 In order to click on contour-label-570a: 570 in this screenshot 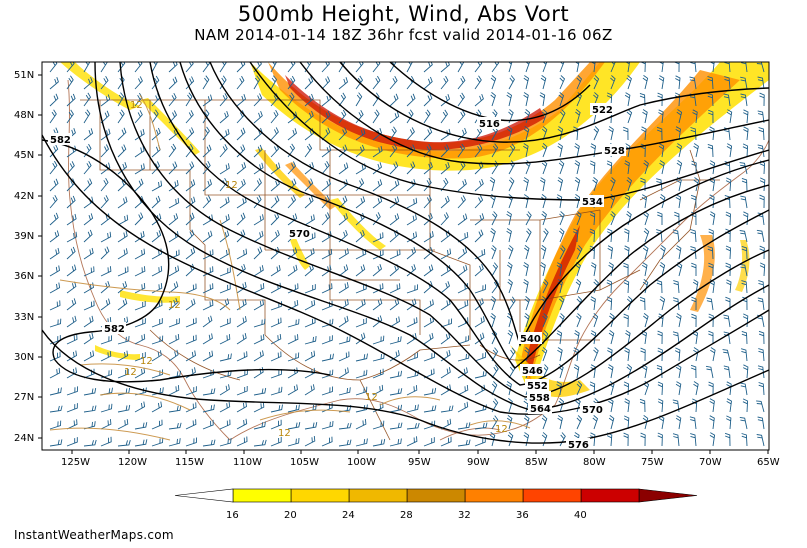, I will do `click(299, 234)`.